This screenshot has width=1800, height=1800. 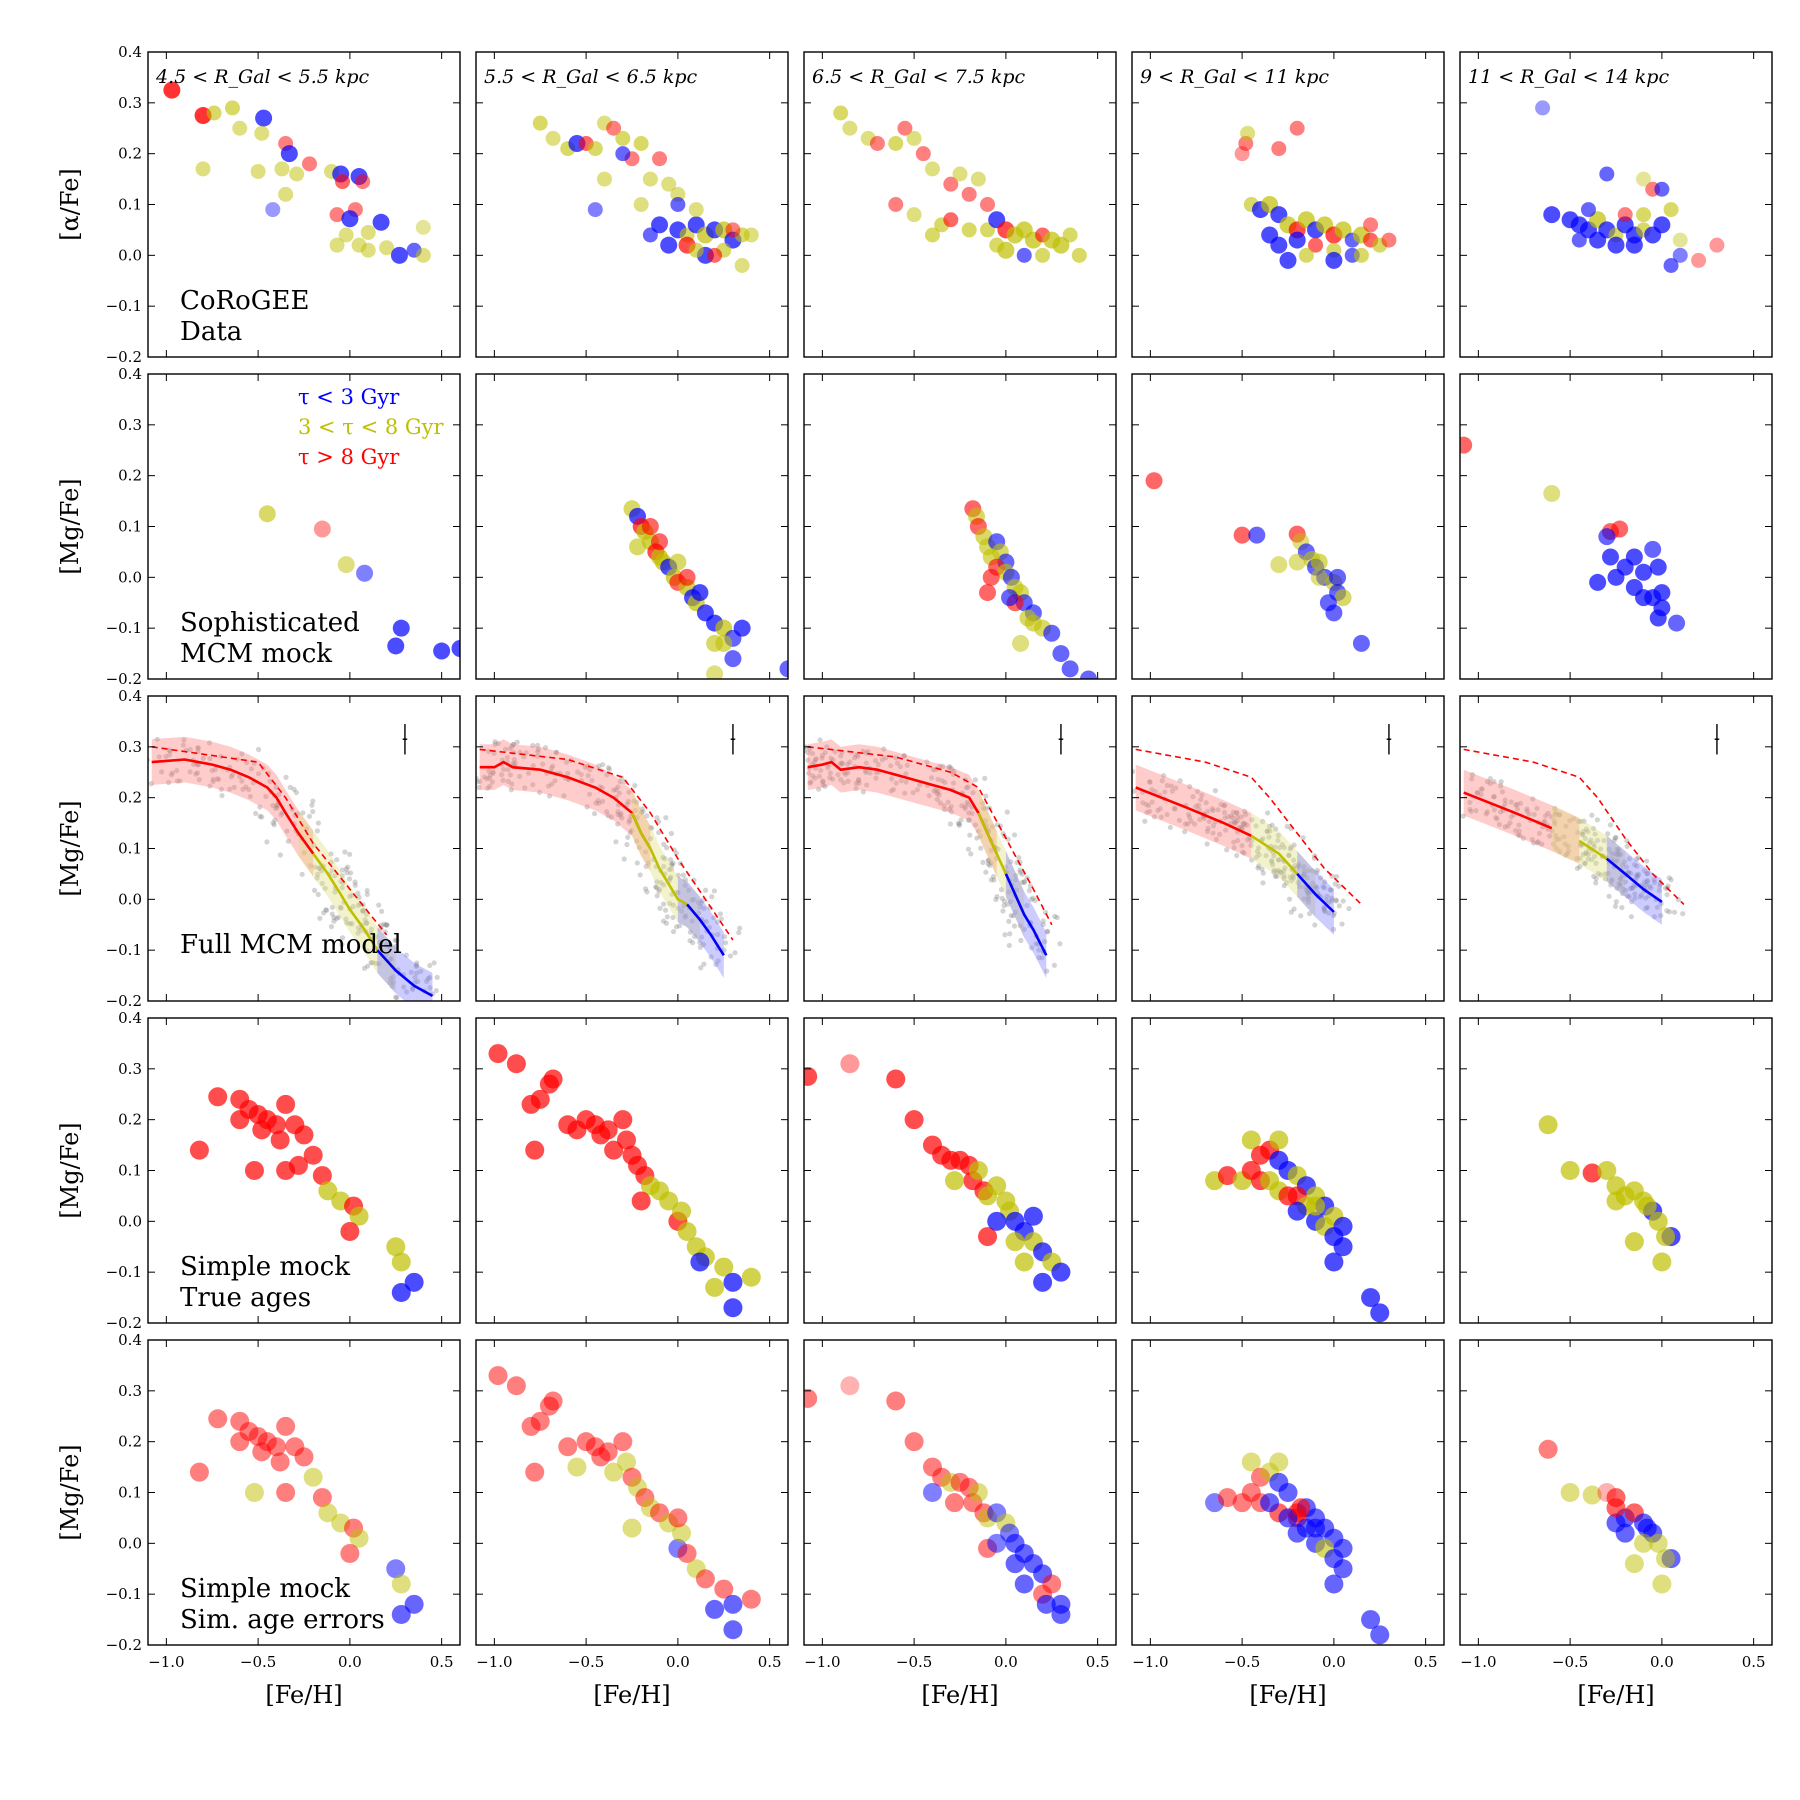 I want to click on x-tick-label: 0.0, so click(x=1662, y=1662).